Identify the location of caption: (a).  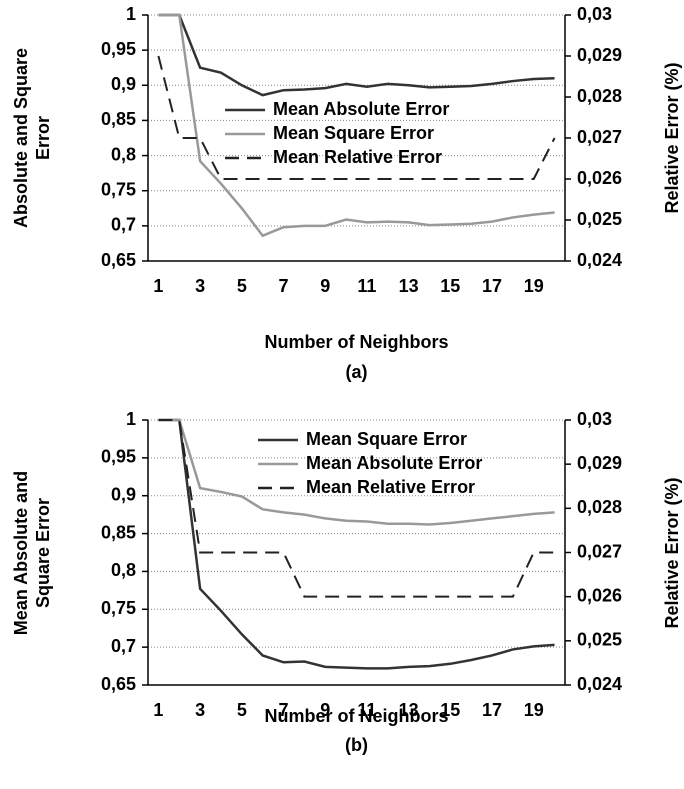
(357, 372).